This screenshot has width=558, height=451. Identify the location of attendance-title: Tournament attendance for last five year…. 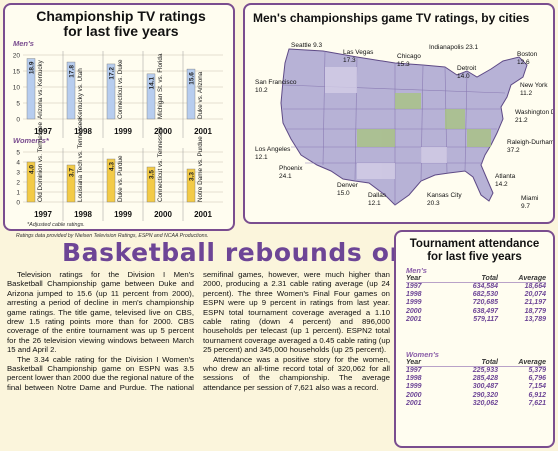
(474, 250).